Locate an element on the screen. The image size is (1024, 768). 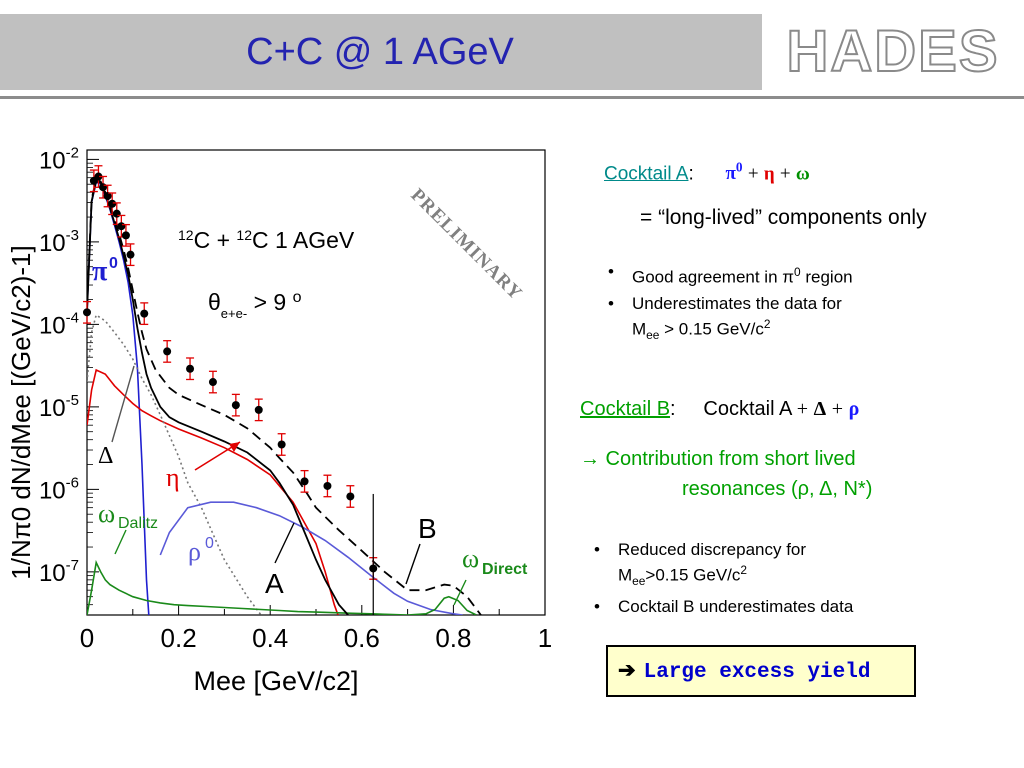
delta-symbol: Δ is located at coordinates (820, 409).